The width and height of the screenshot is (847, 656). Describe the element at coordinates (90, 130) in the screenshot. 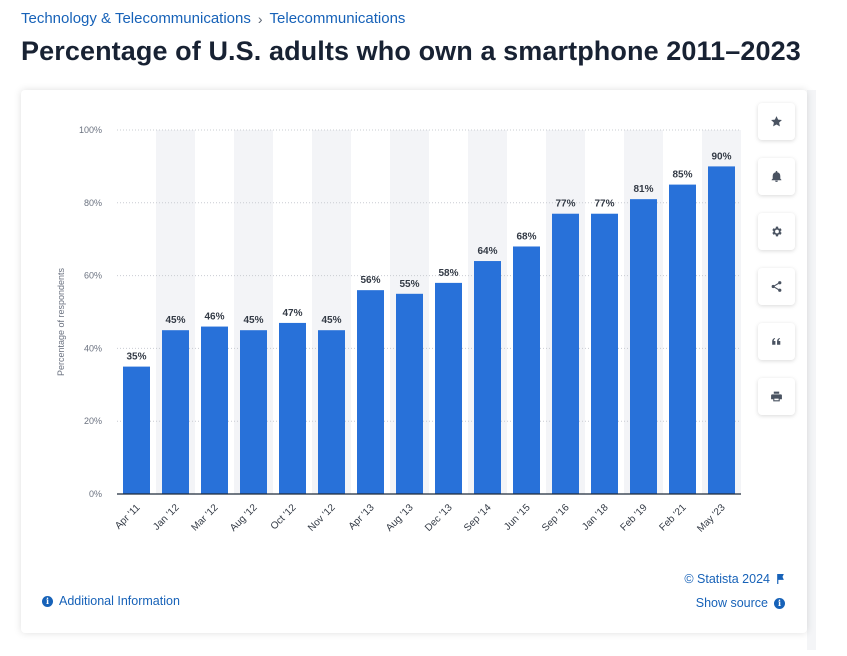

I see `y-tick-label: 100%` at that location.